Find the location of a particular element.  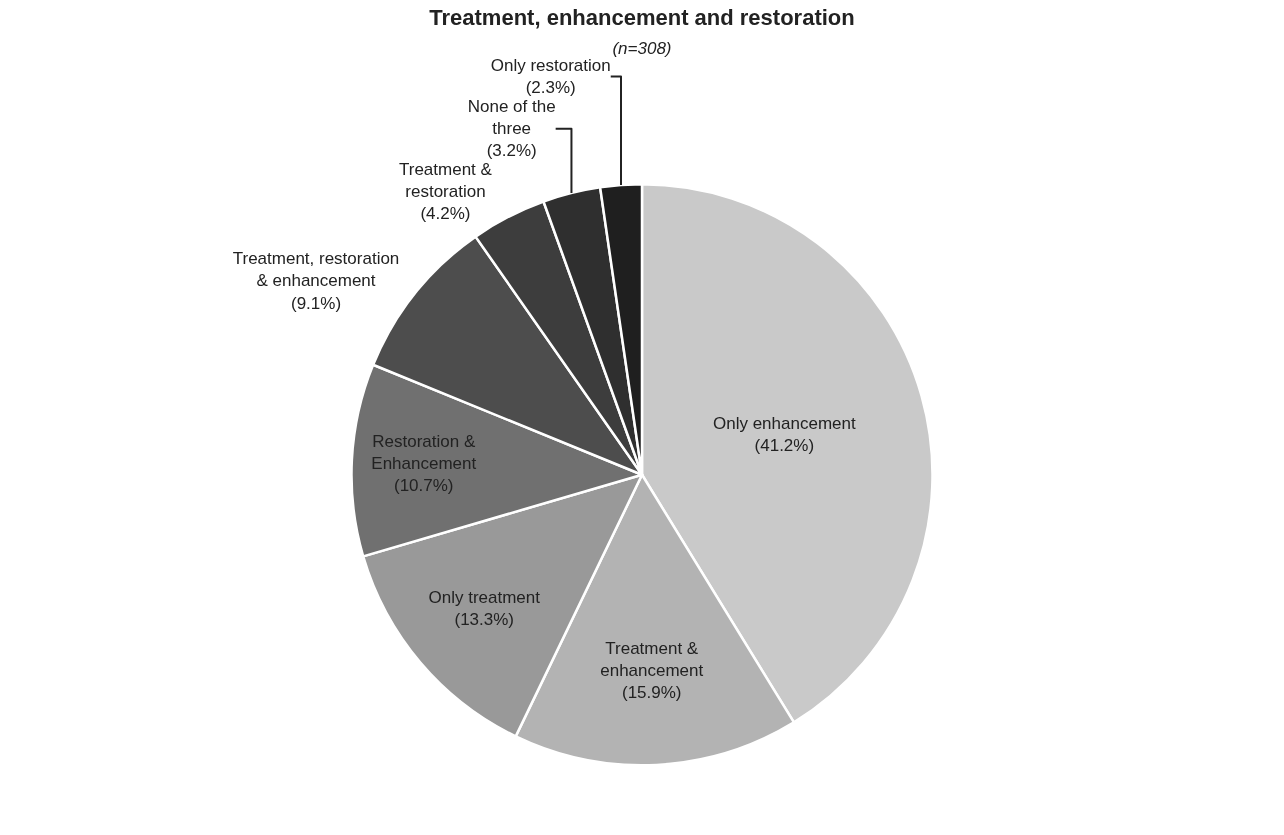

data-label: (41.2%) is located at coordinates (784, 446).